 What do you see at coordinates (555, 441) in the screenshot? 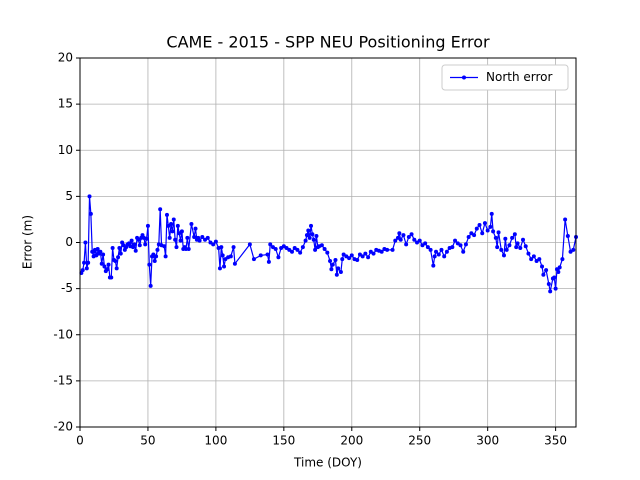
I see `x-tick-label: 350` at bounding box center [555, 441].